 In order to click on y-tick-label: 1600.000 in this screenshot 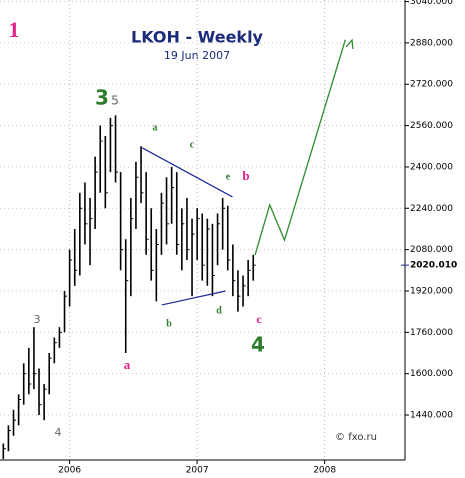, I will do `click(431, 374)`.